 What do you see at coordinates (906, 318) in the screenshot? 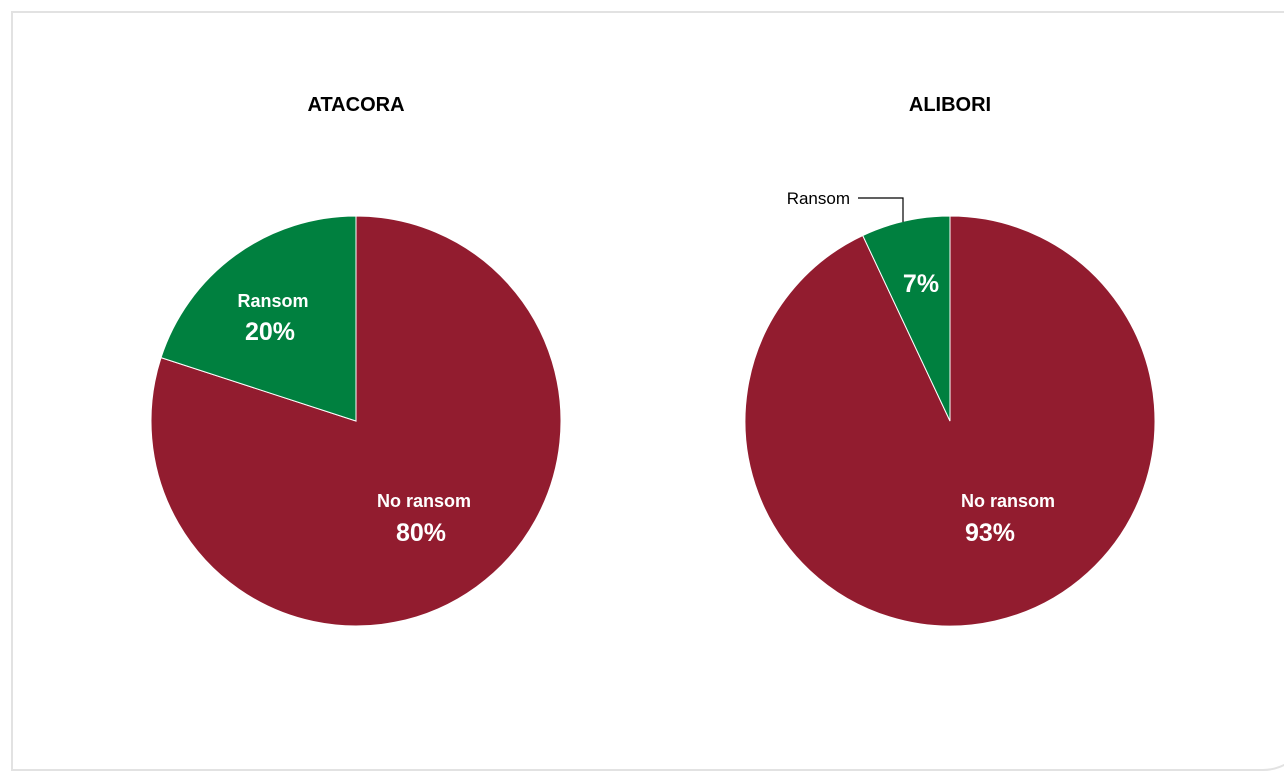
I see `pie-slice-alibori-ransom` at bounding box center [906, 318].